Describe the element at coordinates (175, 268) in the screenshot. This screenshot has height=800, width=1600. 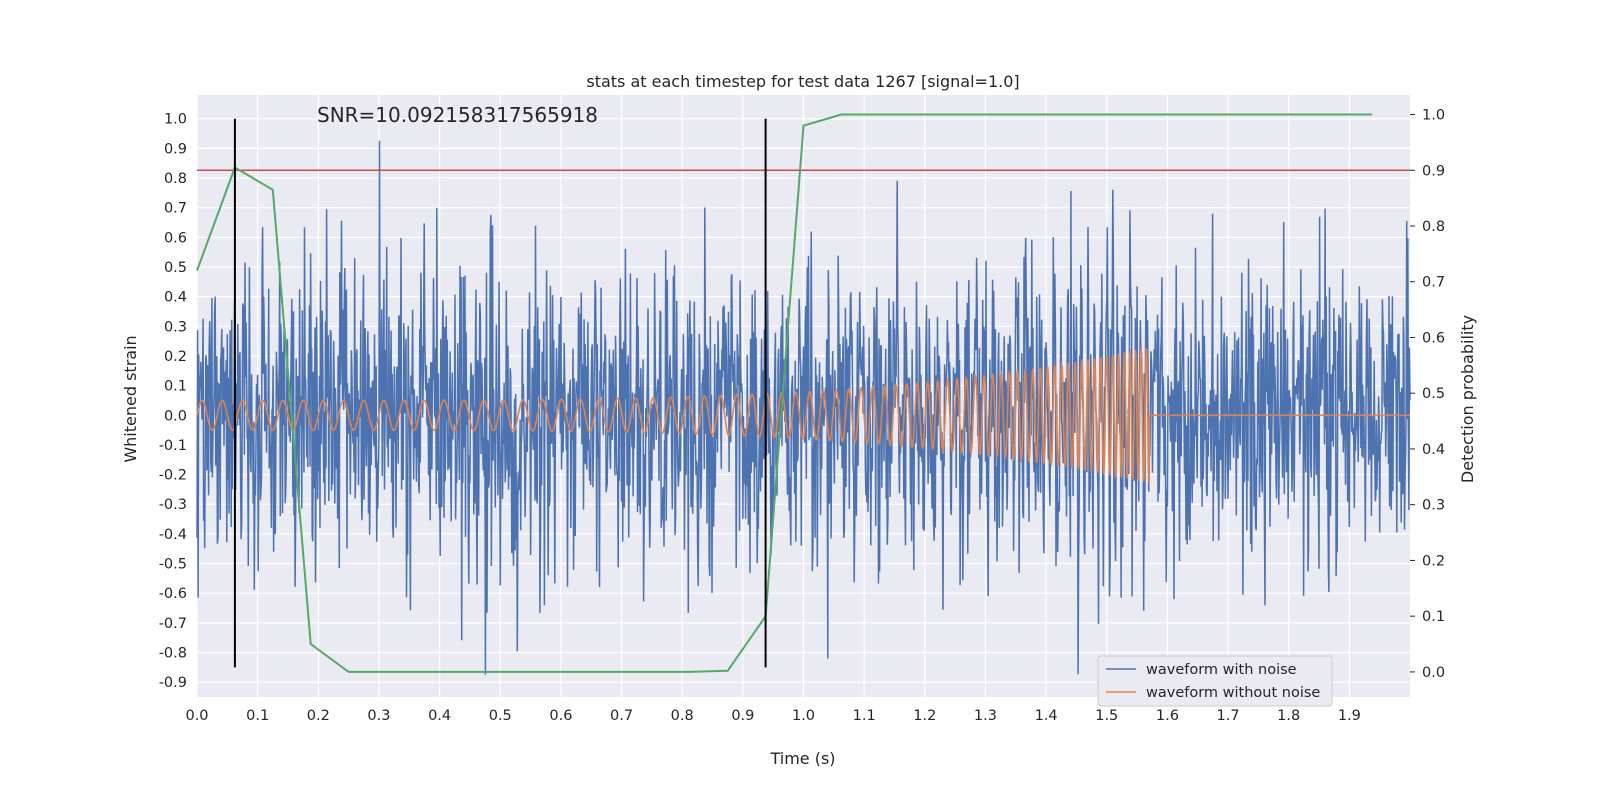
I see `y-tick-label-left: 0.5` at that location.